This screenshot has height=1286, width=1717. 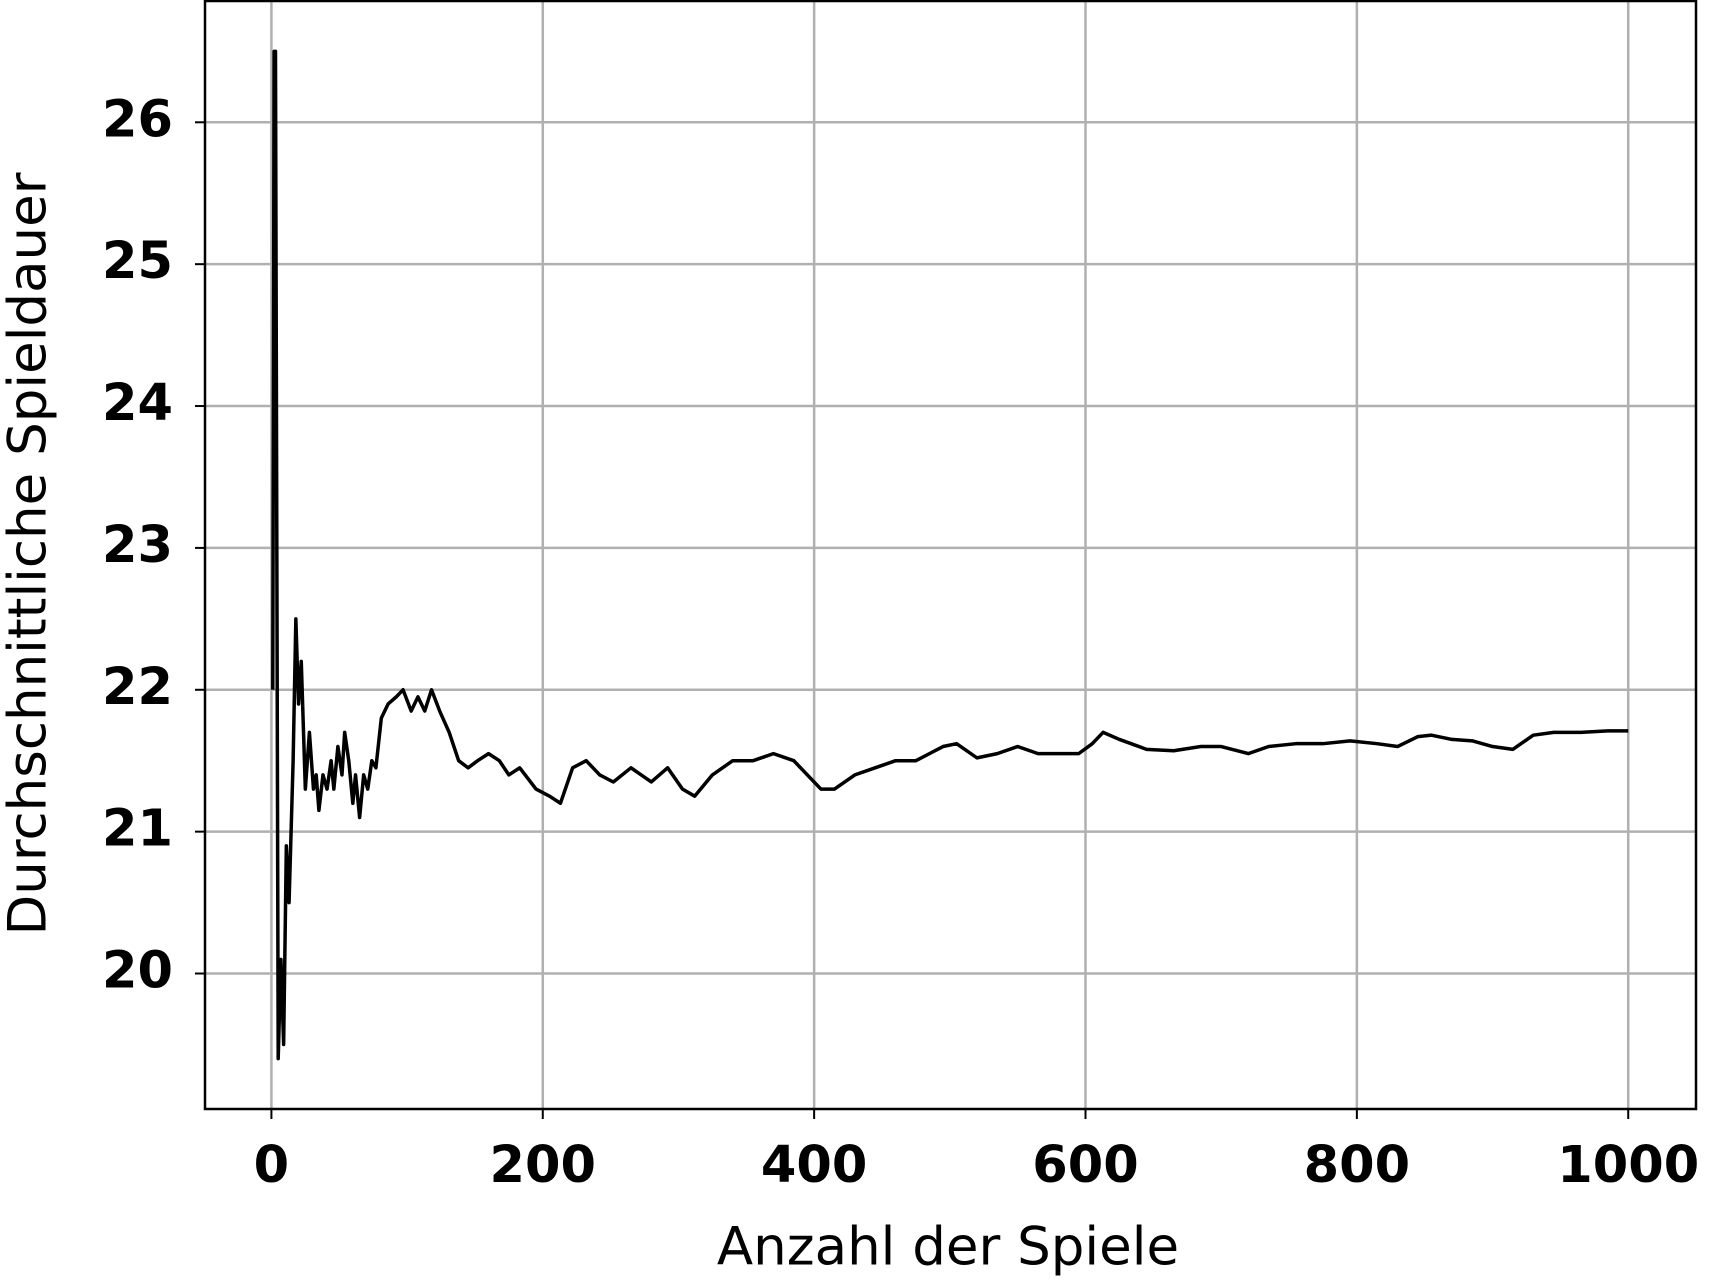 What do you see at coordinates (137, 829) in the screenshot?
I see `y-tick-label: 21` at bounding box center [137, 829].